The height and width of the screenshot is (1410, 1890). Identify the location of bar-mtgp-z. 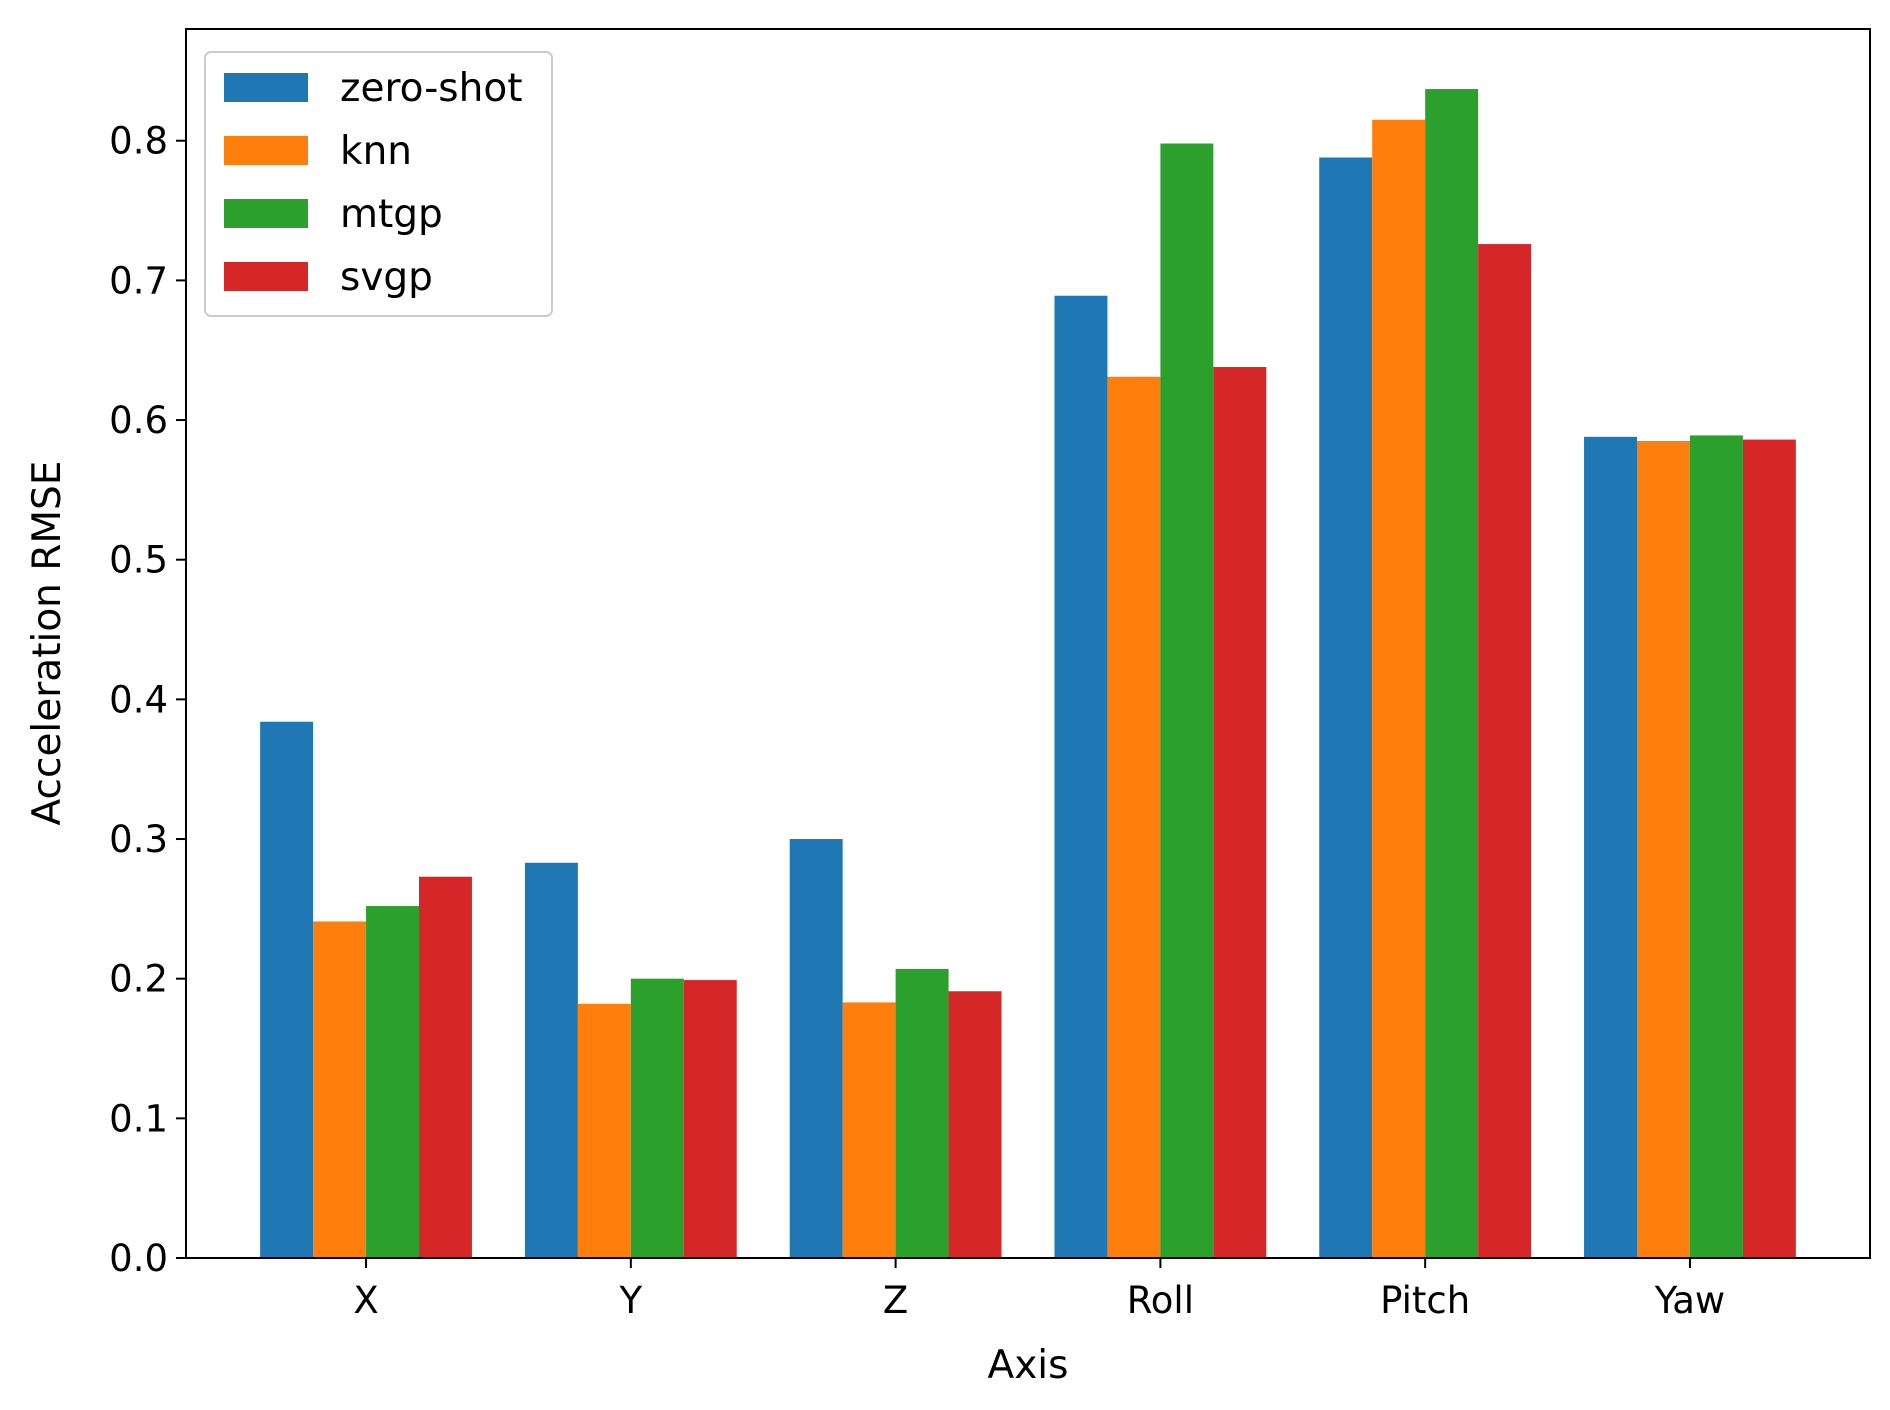
(922, 1113).